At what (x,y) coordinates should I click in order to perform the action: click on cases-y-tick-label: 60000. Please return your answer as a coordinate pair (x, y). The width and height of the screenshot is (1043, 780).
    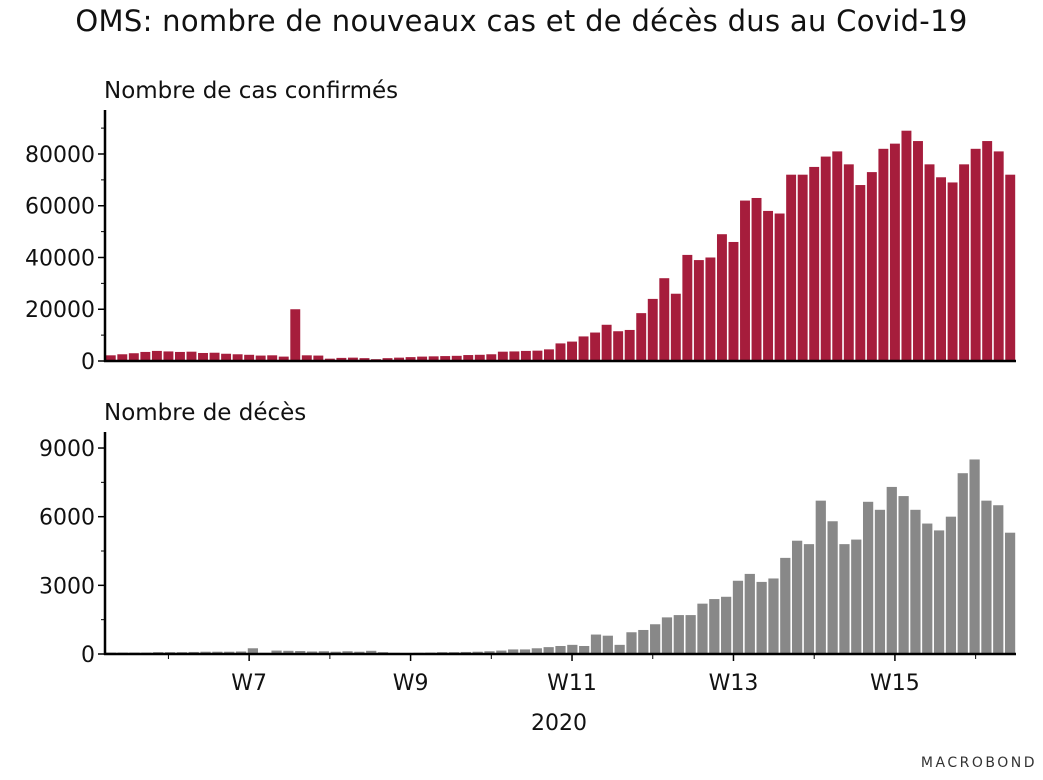
    Looking at the image, I should click on (60, 207).